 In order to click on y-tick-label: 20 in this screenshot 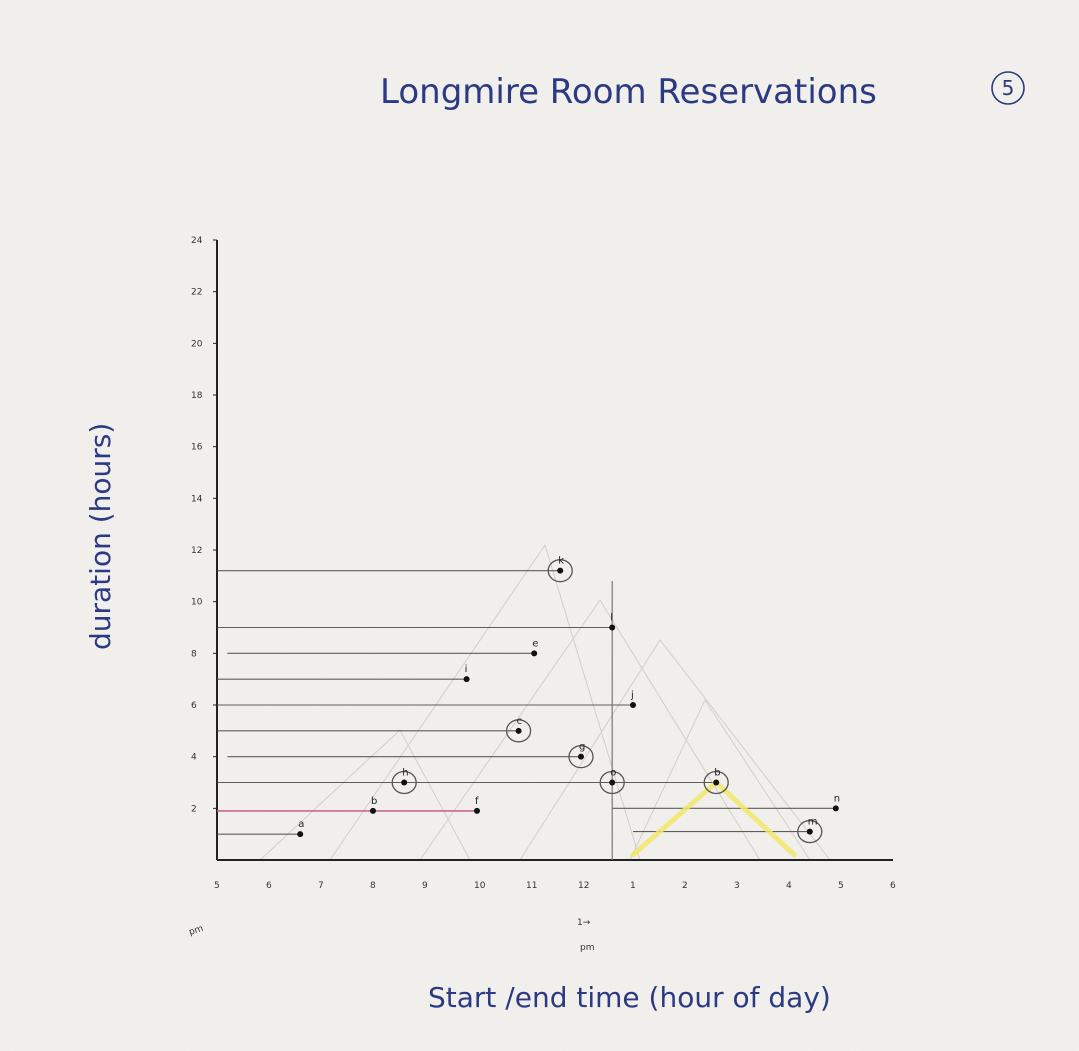, I will do `click(197, 344)`.